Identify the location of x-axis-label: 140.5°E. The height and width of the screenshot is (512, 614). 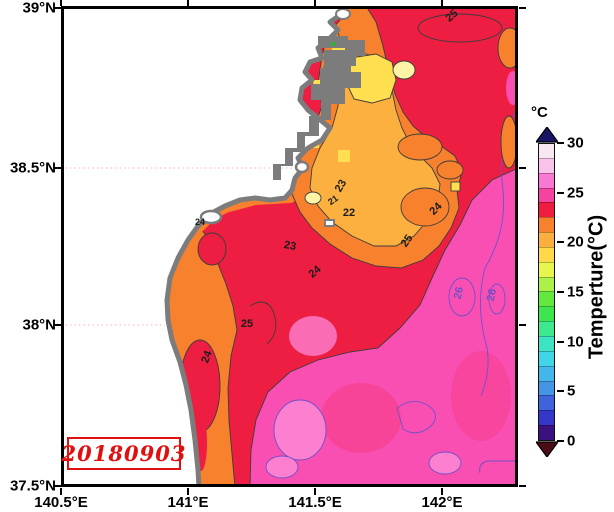
(61, 502).